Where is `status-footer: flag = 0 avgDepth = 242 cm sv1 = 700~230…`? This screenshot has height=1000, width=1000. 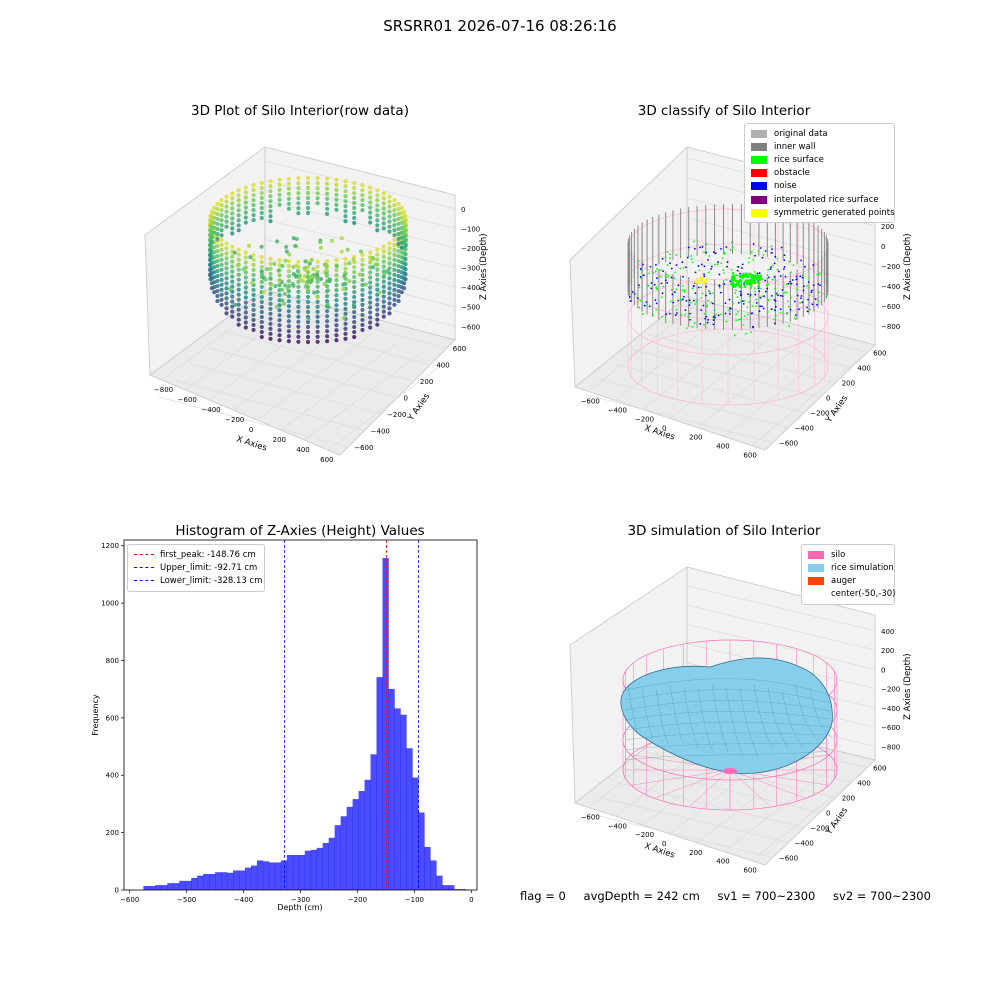 status-footer: flag = 0 avgDepth = 242 cm sv1 = 700~230… is located at coordinates (732, 896).